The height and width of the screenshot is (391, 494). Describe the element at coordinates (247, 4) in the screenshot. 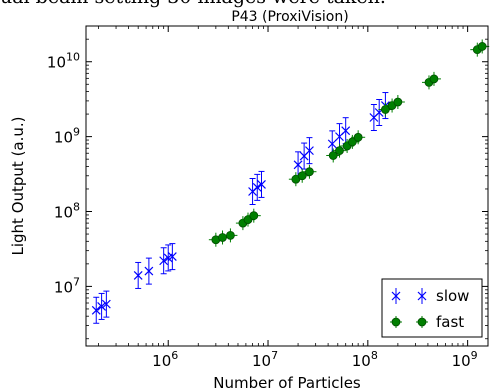

I see `caption-fragment: ual beam setting 30 images were taken.` at that location.